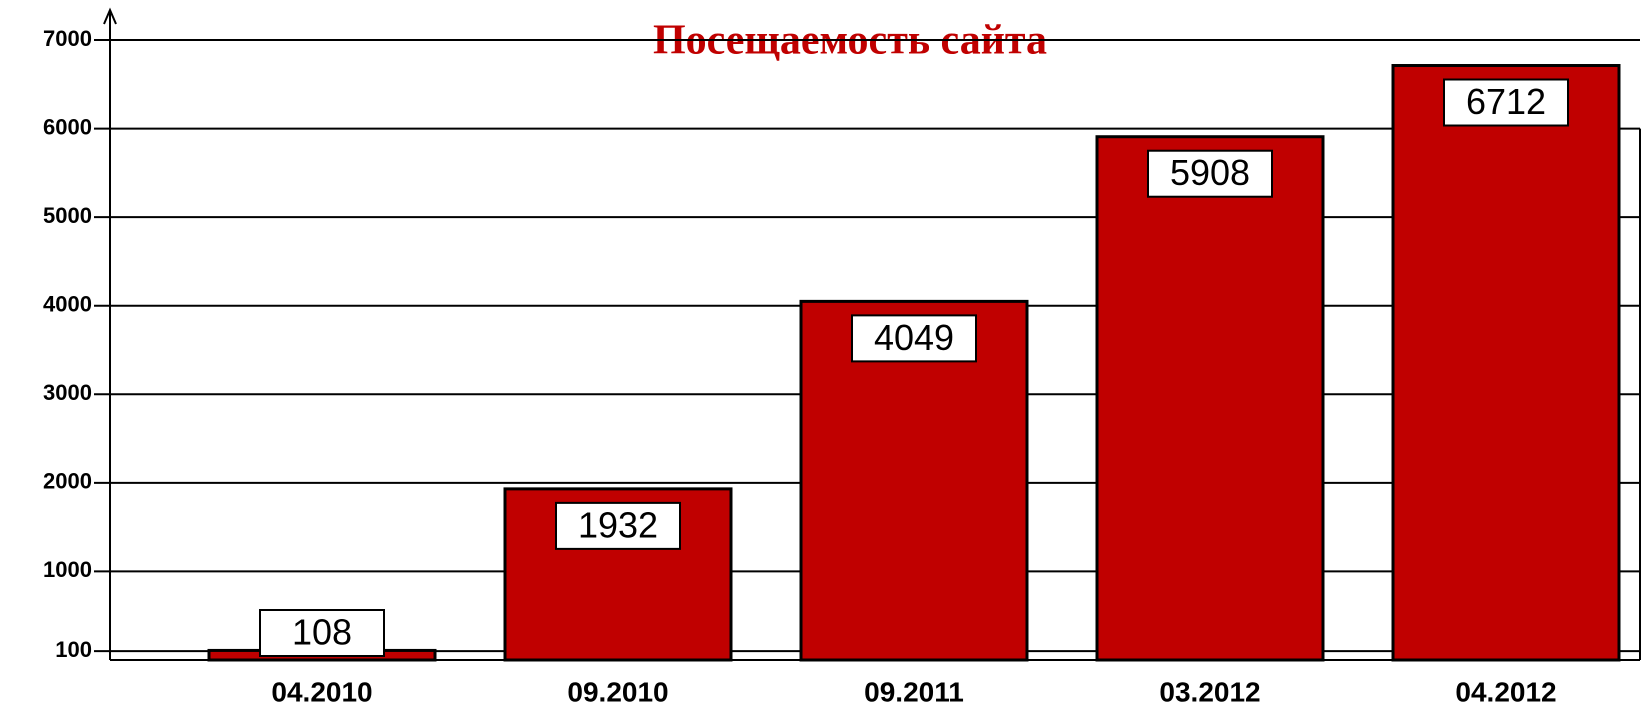 The width and height of the screenshot is (1647, 709). What do you see at coordinates (617, 691) in the screenshot?
I see `x-tick-label: 09.2010` at bounding box center [617, 691].